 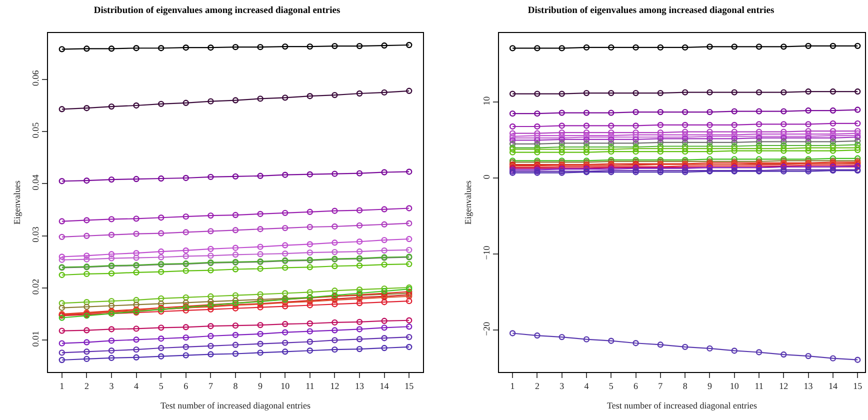 What do you see at coordinates (35, 234) in the screenshot?
I see `y-tick-label: 0.03` at bounding box center [35, 234].